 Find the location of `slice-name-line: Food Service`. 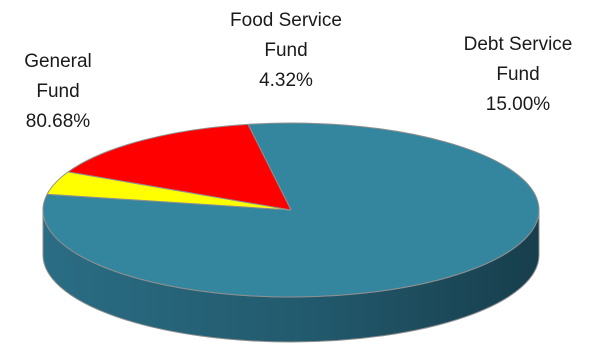

slice-name-line: Food Service is located at coordinates (286, 20).